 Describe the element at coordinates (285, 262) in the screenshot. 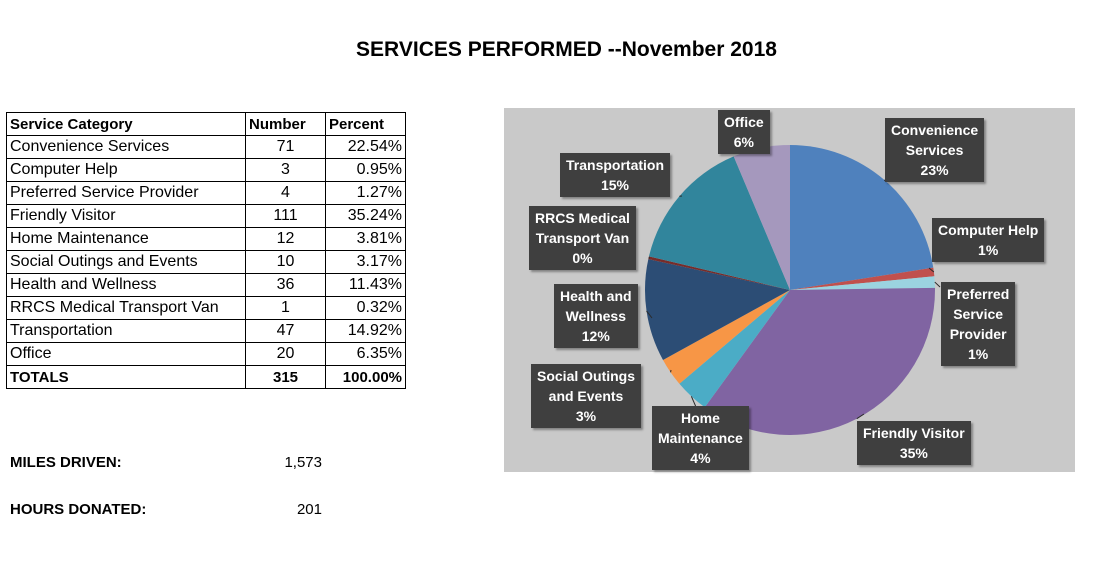

I see `cell-number: 10` at that location.